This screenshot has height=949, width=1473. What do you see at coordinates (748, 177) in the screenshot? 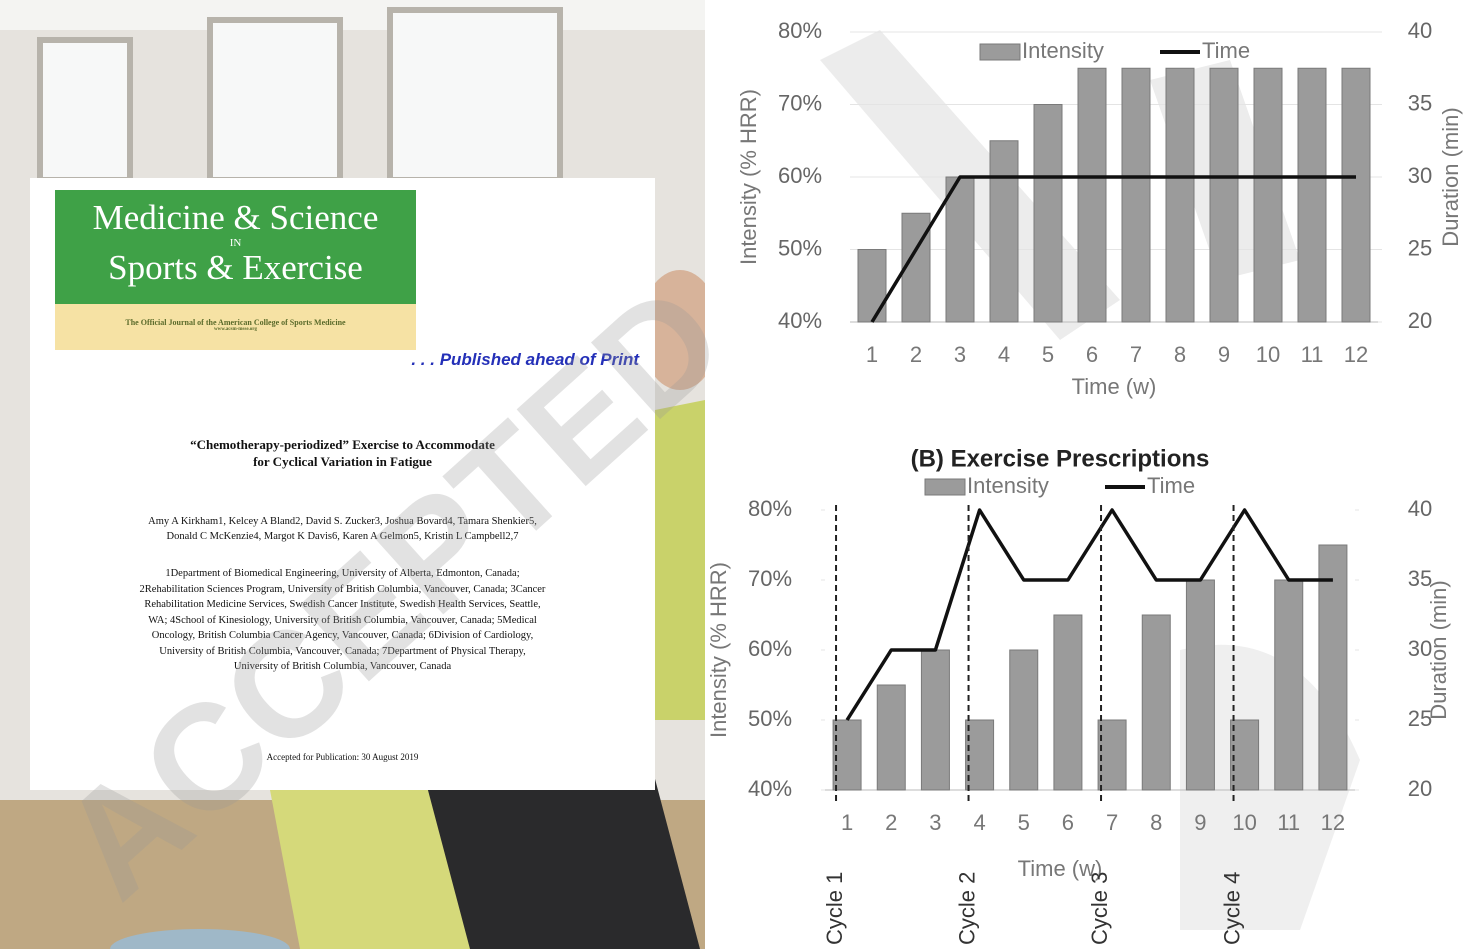
I see `y-axis-label: Intensity (% HRR)` at bounding box center [748, 177].